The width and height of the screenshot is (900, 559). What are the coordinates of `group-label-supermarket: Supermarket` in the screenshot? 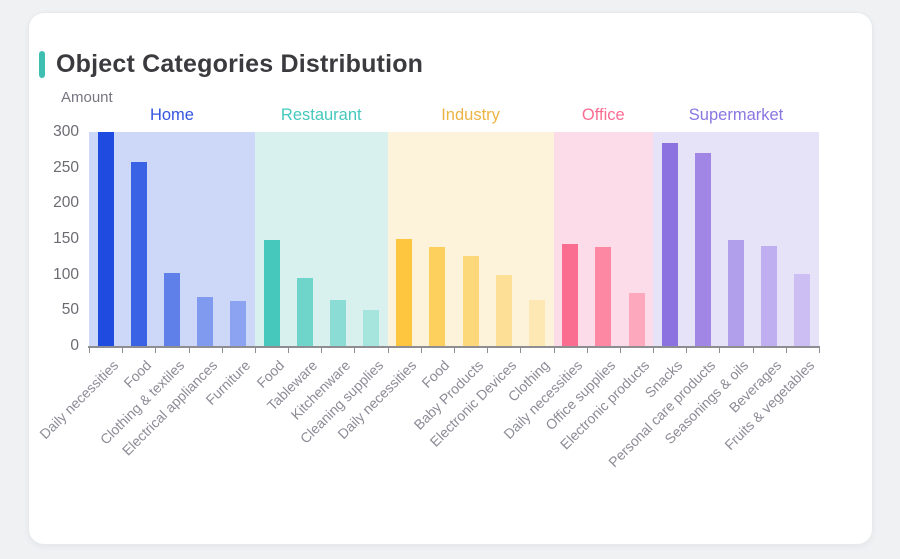 It's located at (736, 115).